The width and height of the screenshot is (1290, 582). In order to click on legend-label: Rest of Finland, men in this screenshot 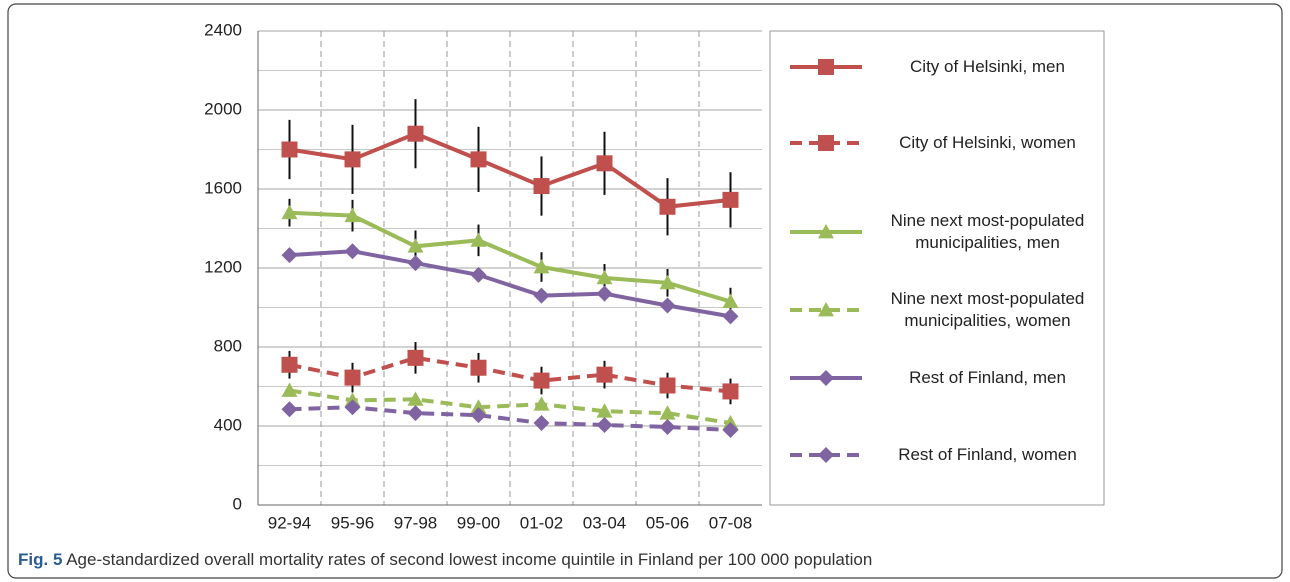, I will do `click(987, 377)`.